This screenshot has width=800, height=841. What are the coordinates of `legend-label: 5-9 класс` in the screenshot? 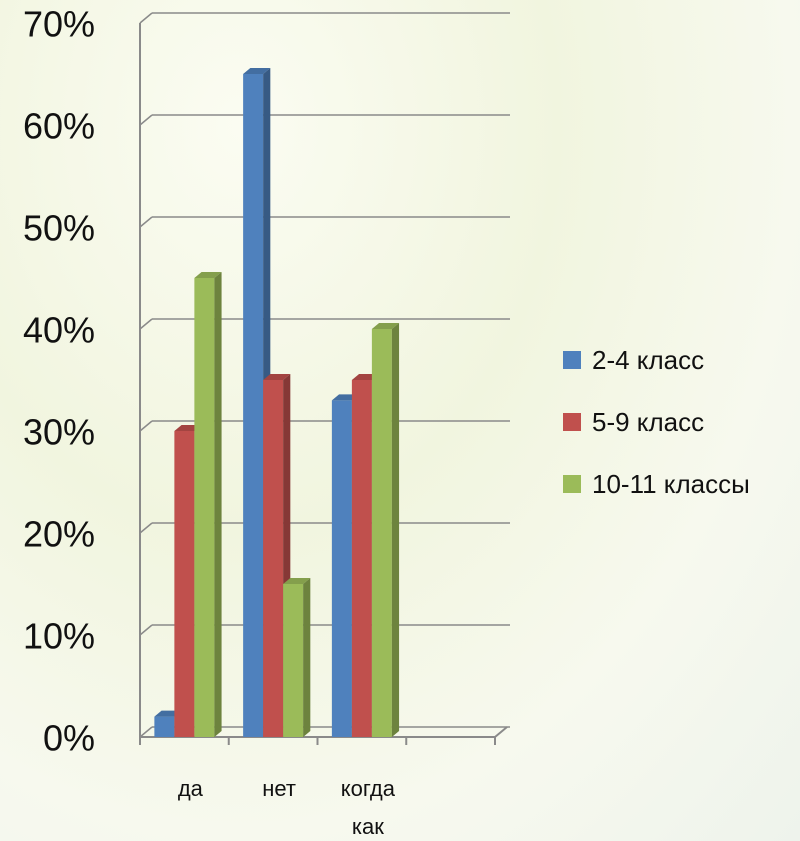 It's located at (648, 422).